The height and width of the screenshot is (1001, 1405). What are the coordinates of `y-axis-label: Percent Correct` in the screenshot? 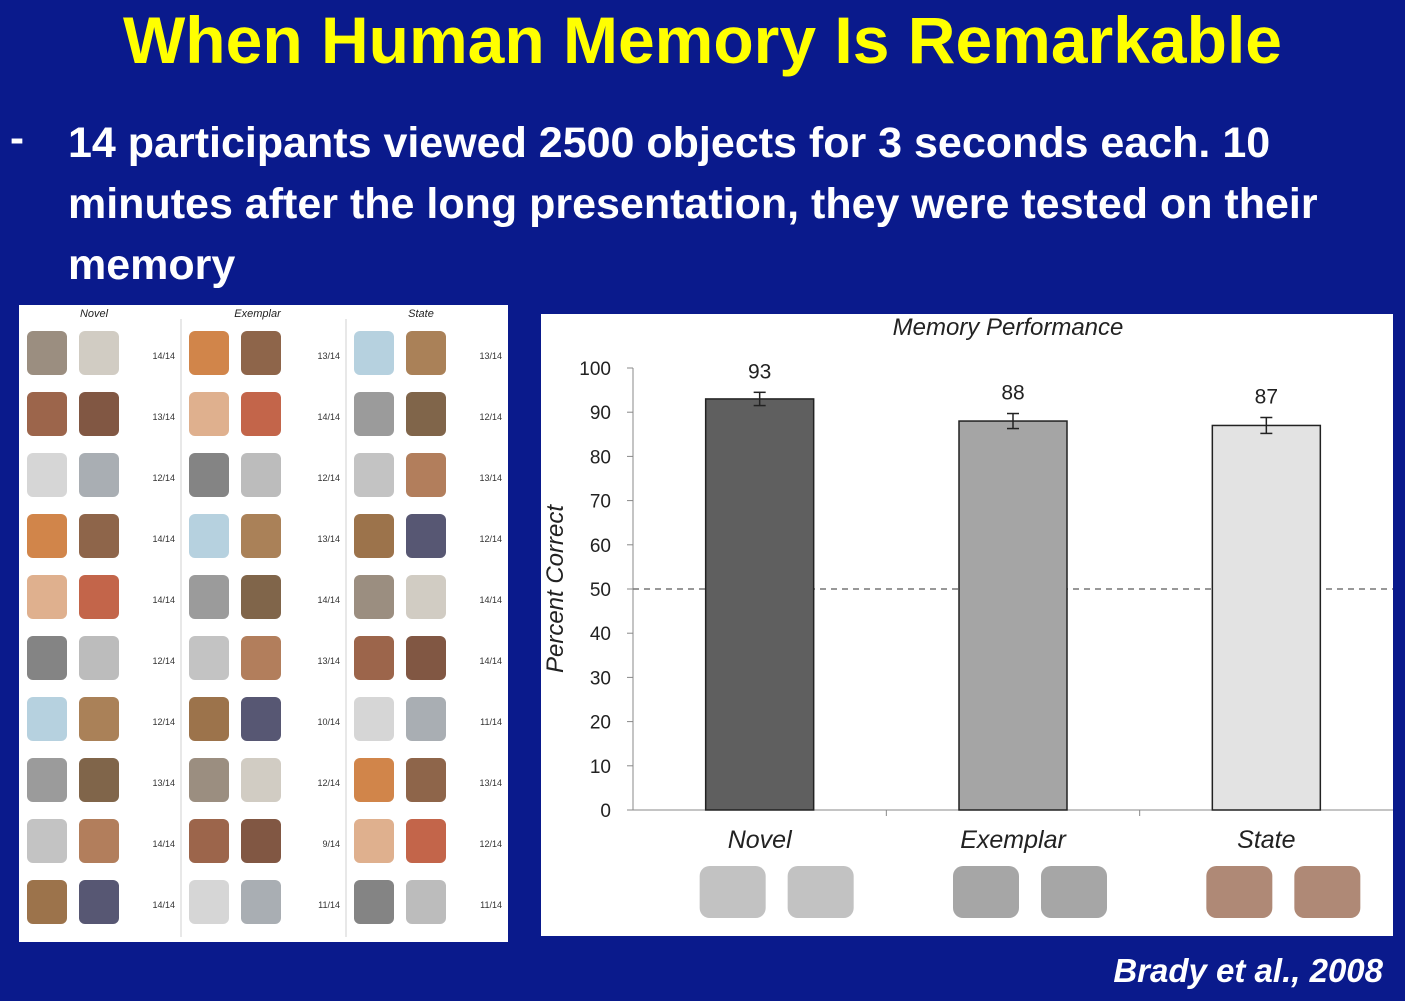 It's located at (555, 588).